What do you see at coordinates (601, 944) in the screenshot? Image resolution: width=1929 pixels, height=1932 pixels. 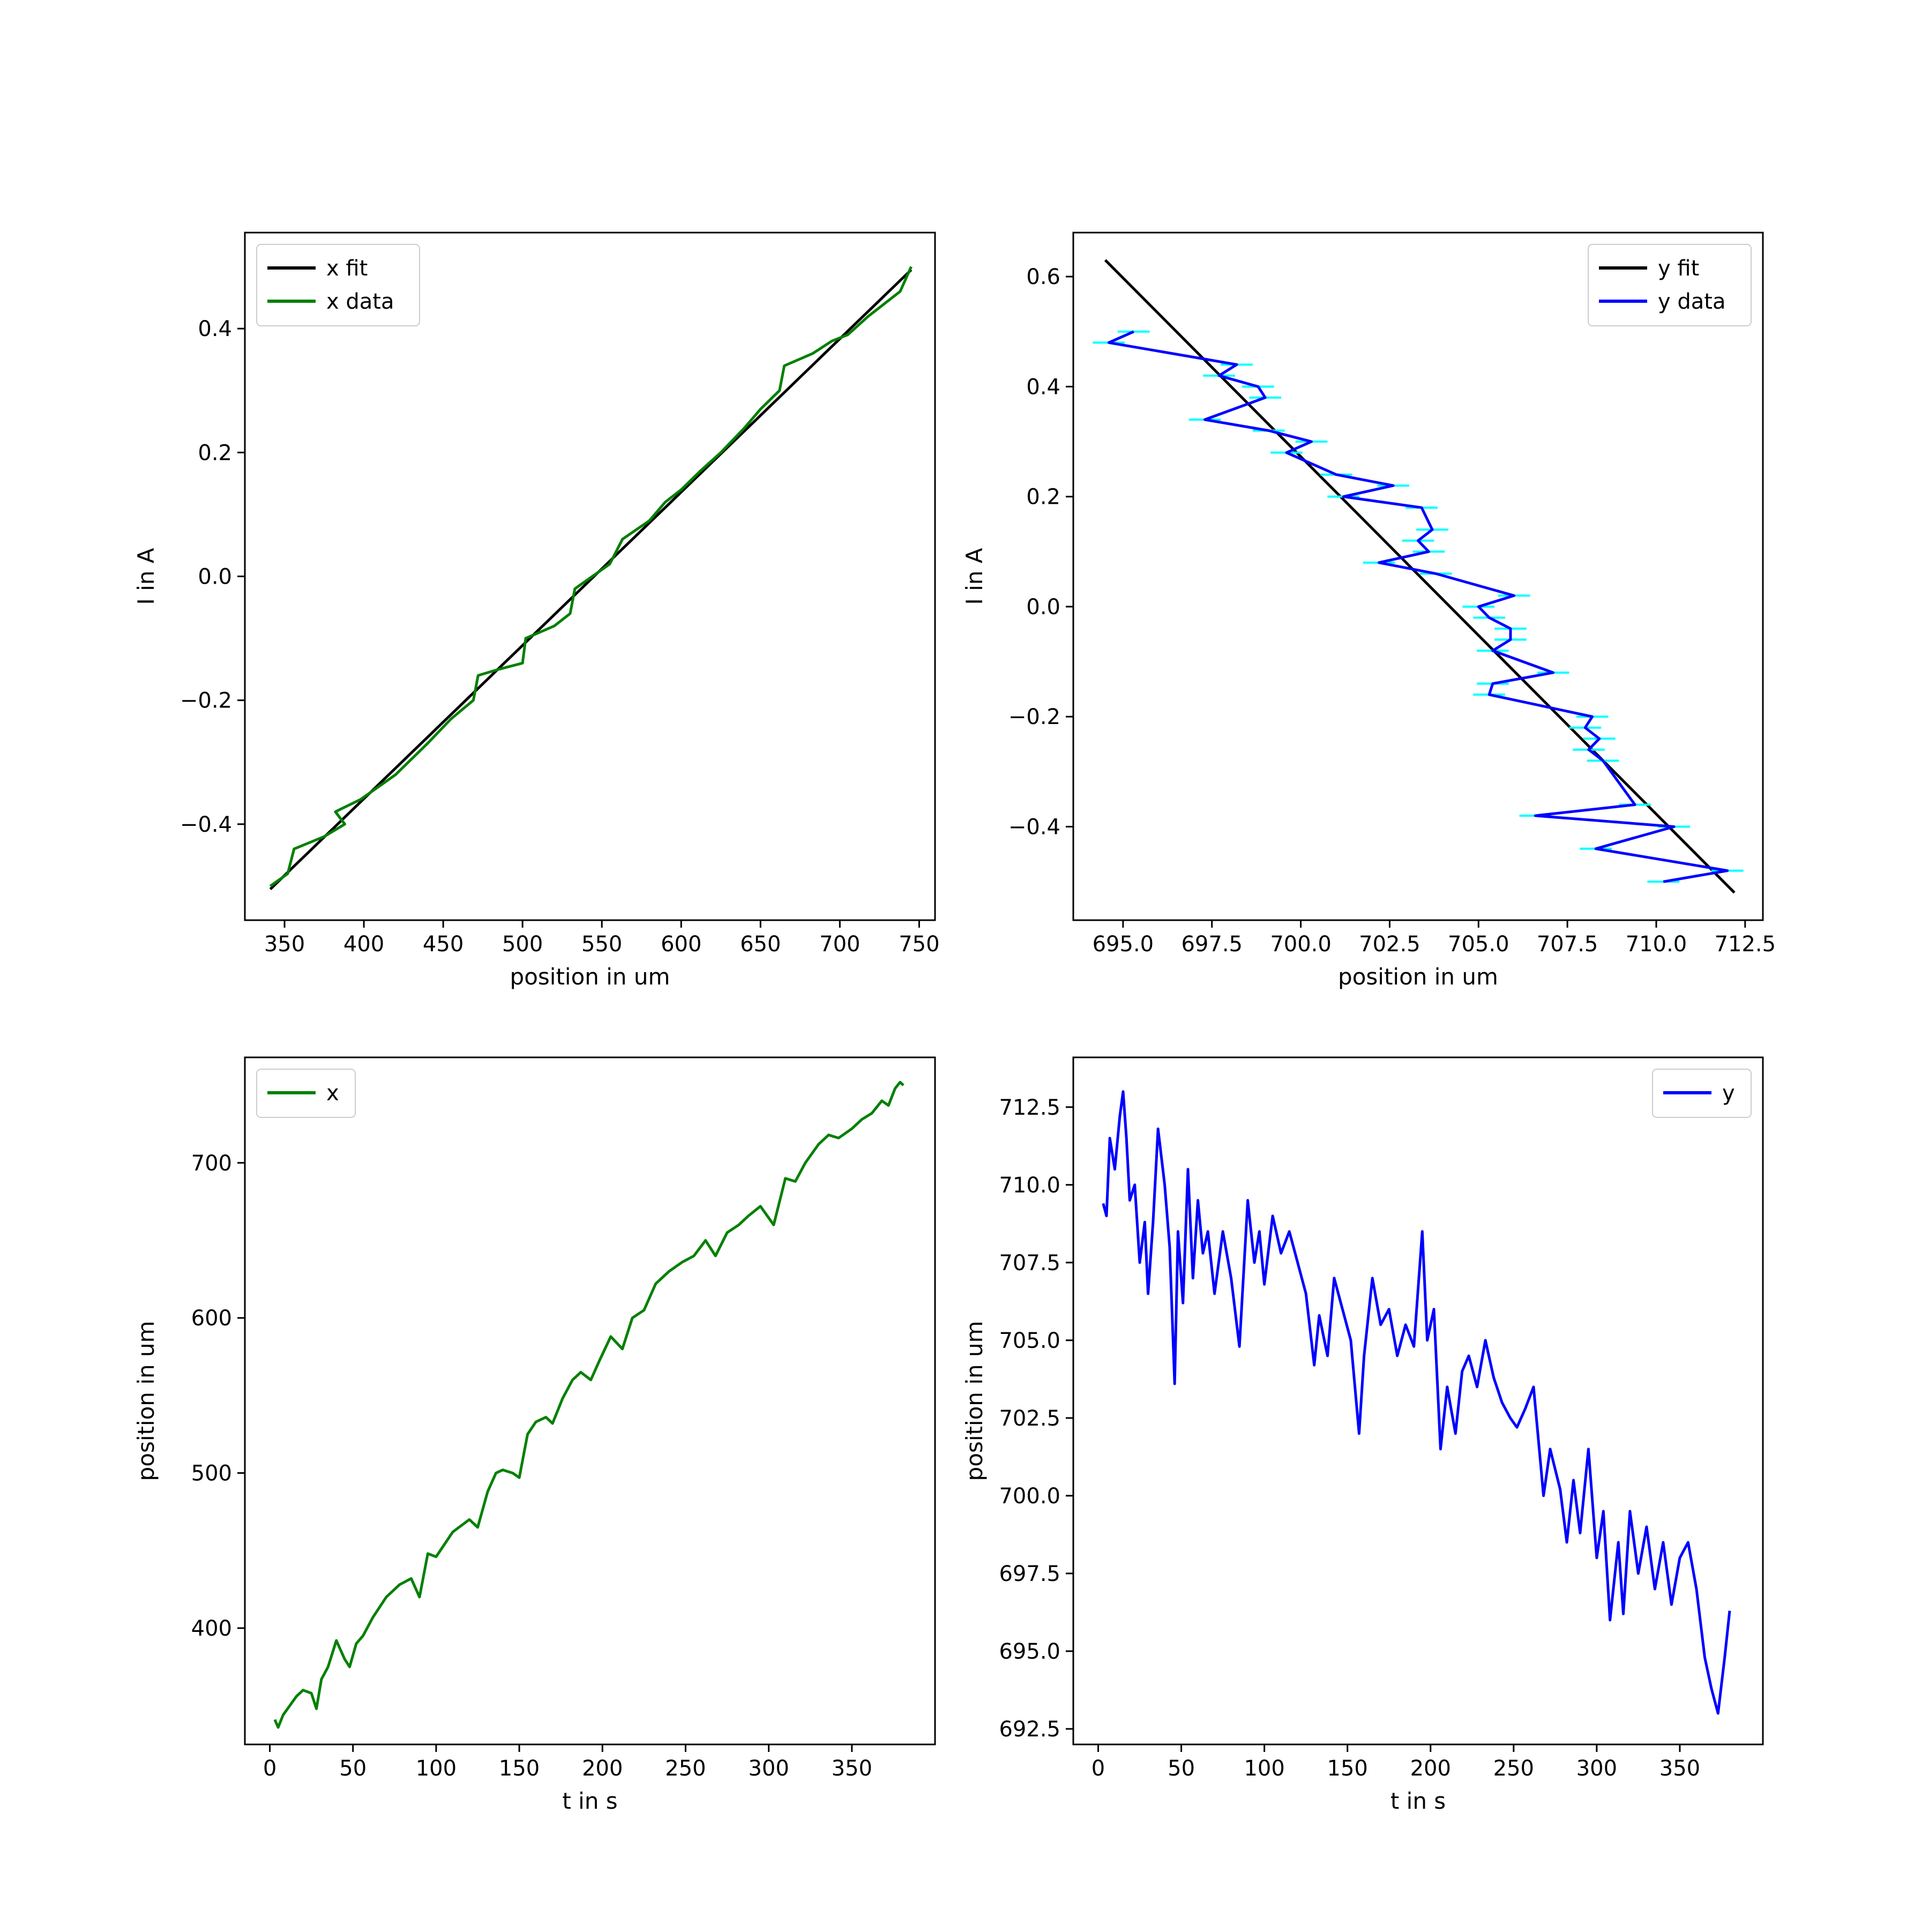 I see `x-tick-label: 550` at bounding box center [601, 944].